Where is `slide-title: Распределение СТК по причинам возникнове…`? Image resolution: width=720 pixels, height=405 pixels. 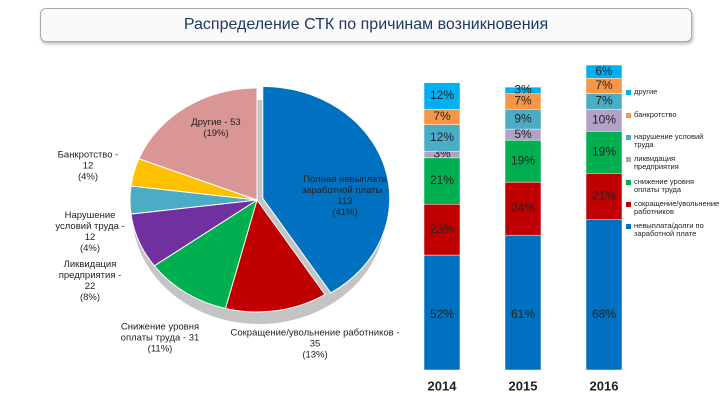 slide-title: Распределение СТК по причинам возникнове… is located at coordinates (366, 25).